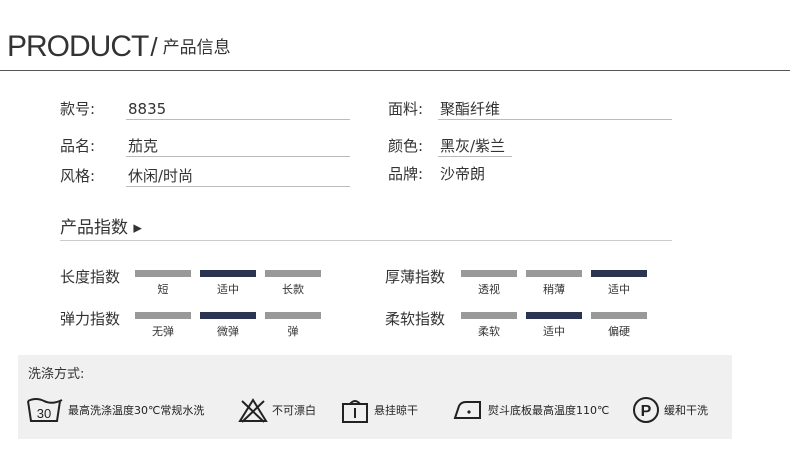 The width and height of the screenshot is (790, 450). I want to click on metric-option: 透视, so click(489, 283).